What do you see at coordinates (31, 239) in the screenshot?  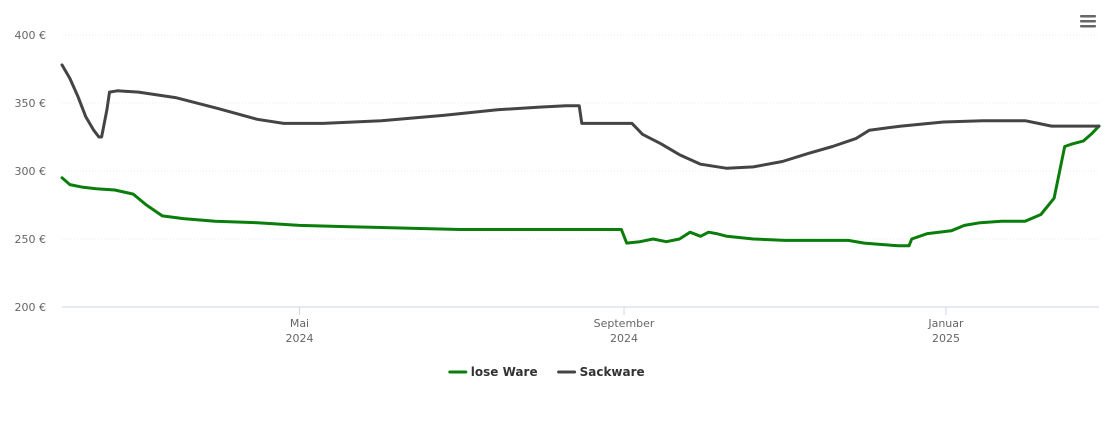 I see `y-tick-label: 250 €` at bounding box center [31, 239].